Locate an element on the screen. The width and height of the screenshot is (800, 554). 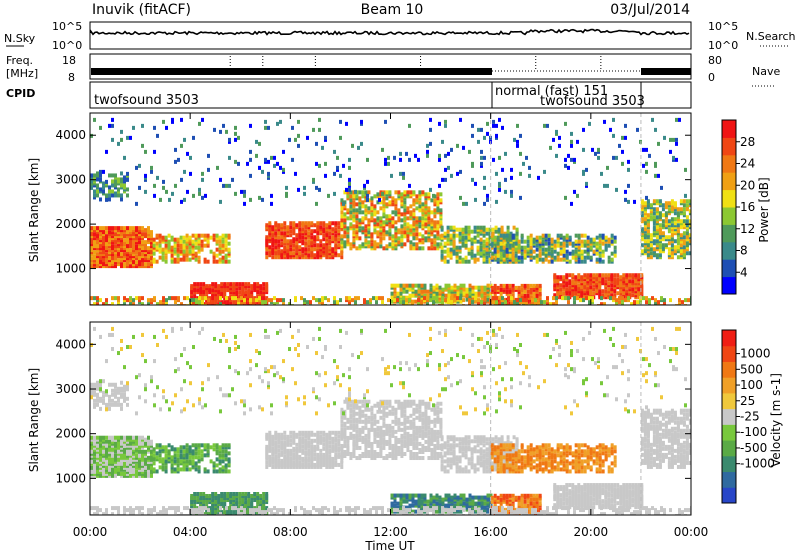
cpid-seg-2: normal (fast) 151 is located at coordinates (551, 91).